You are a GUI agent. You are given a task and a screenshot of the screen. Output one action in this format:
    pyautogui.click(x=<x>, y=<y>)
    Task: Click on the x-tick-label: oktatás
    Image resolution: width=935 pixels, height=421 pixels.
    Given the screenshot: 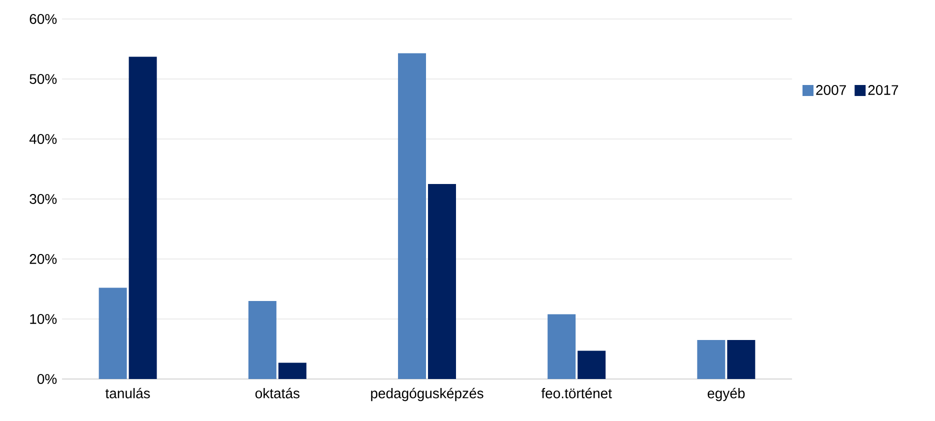 What is the action you would take?
    pyautogui.click(x=277, y=393)
    